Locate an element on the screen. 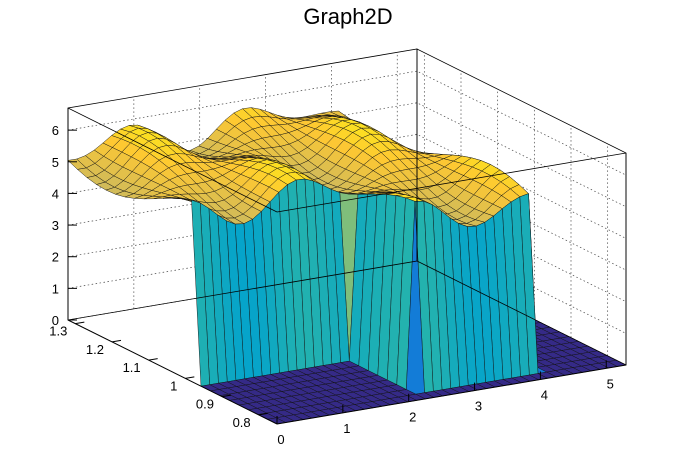 This screenshot has width=696, height=472. y-tick-label: 1.3 is located at coordinates (58, 331).